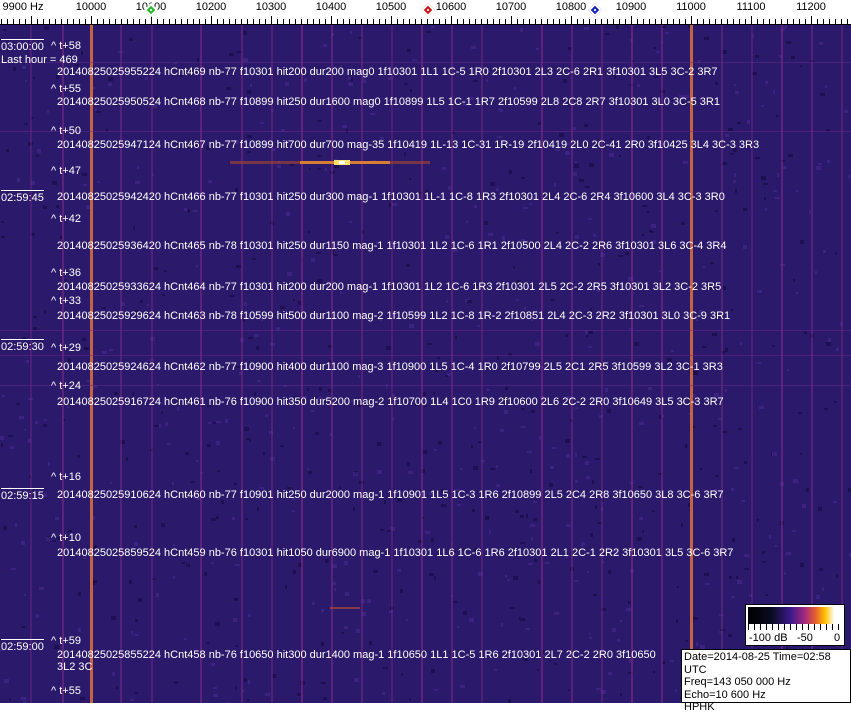  What do you see at coordinates (91, 364) in the screenshot?
I see `strong-carrier-line` at bounding box center [91, 364].